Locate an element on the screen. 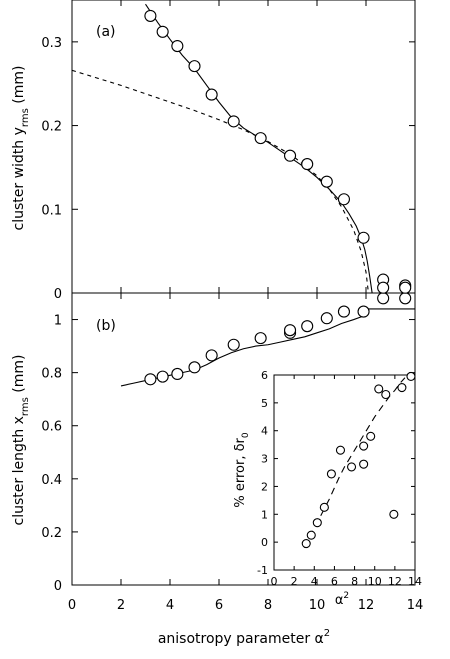 This screenshot has height=659, width=450. panel-2-frame is located at coordinates (344, 472).